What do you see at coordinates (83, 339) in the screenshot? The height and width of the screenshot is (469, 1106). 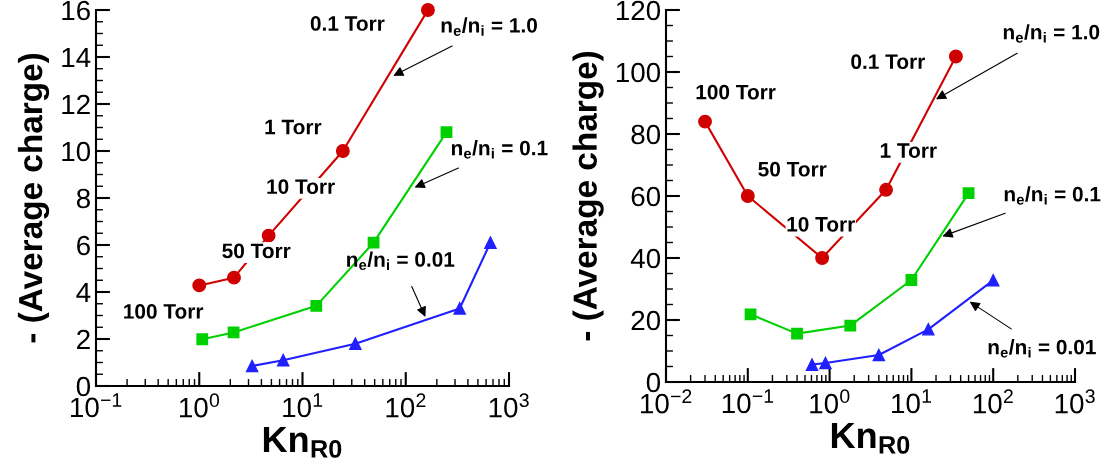 I see `y-tick-label: 2` at bounding box center [83, 339].